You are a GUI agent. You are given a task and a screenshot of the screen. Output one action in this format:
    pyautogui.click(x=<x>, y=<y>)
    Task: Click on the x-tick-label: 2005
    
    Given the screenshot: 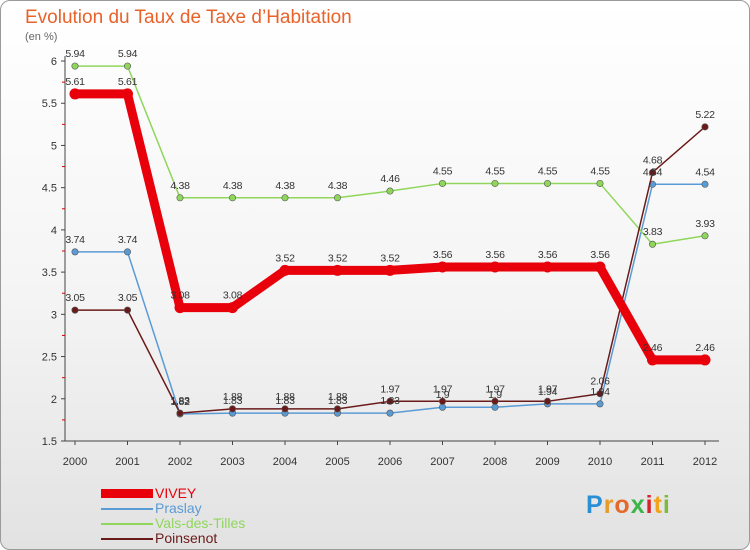 What is the action you would take?
    pyautogui.click(x=337, y=462)
    